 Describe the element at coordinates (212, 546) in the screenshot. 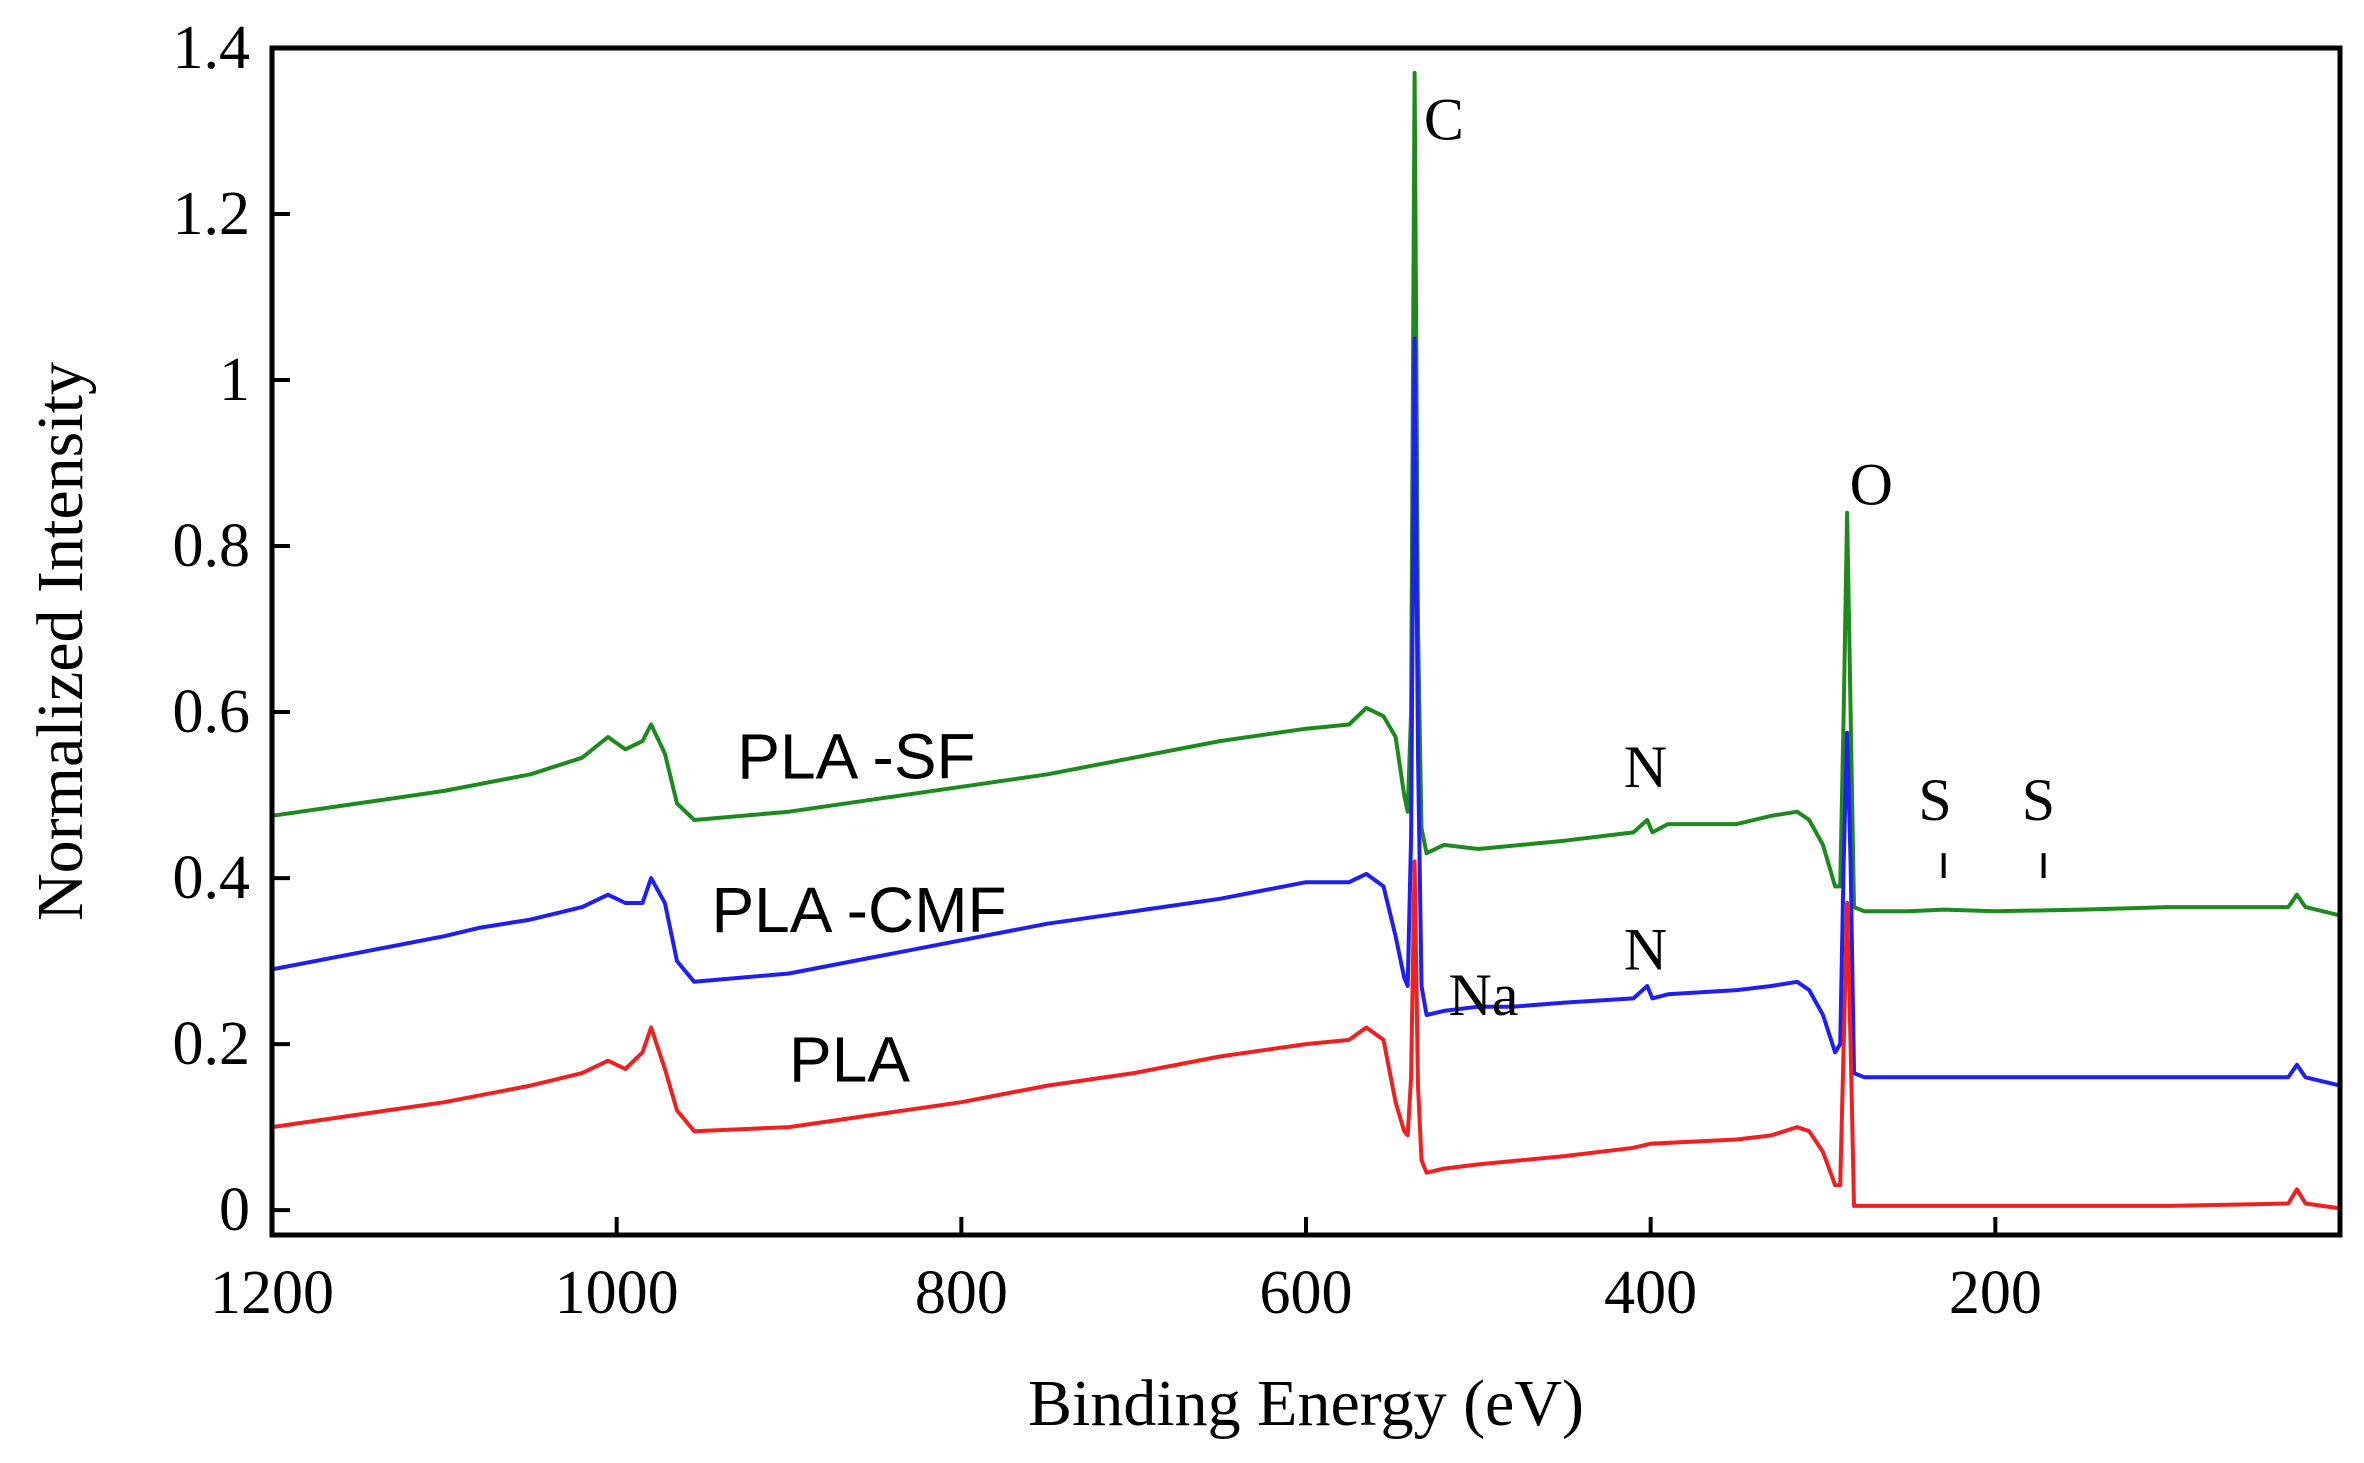

I see `y-tick-label: 0.8` at that location.